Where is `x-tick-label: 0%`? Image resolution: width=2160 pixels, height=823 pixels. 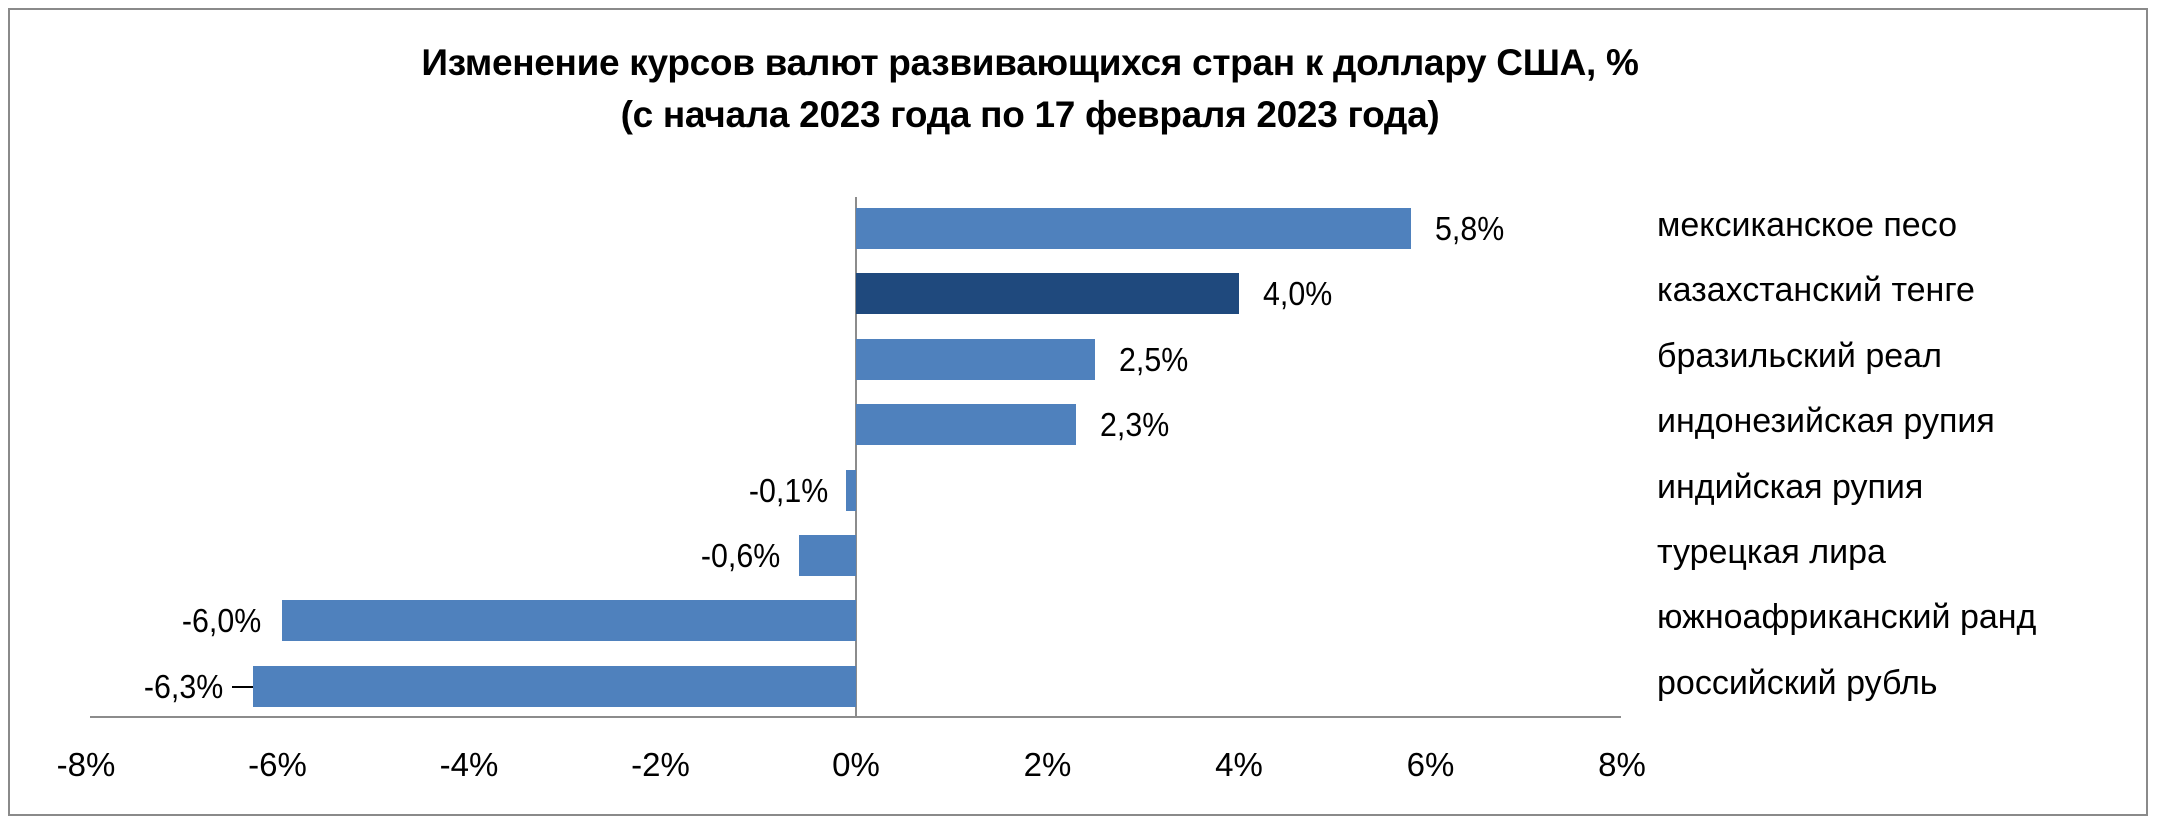
x-tick-label: 0% is located at coordinates (856, 764).